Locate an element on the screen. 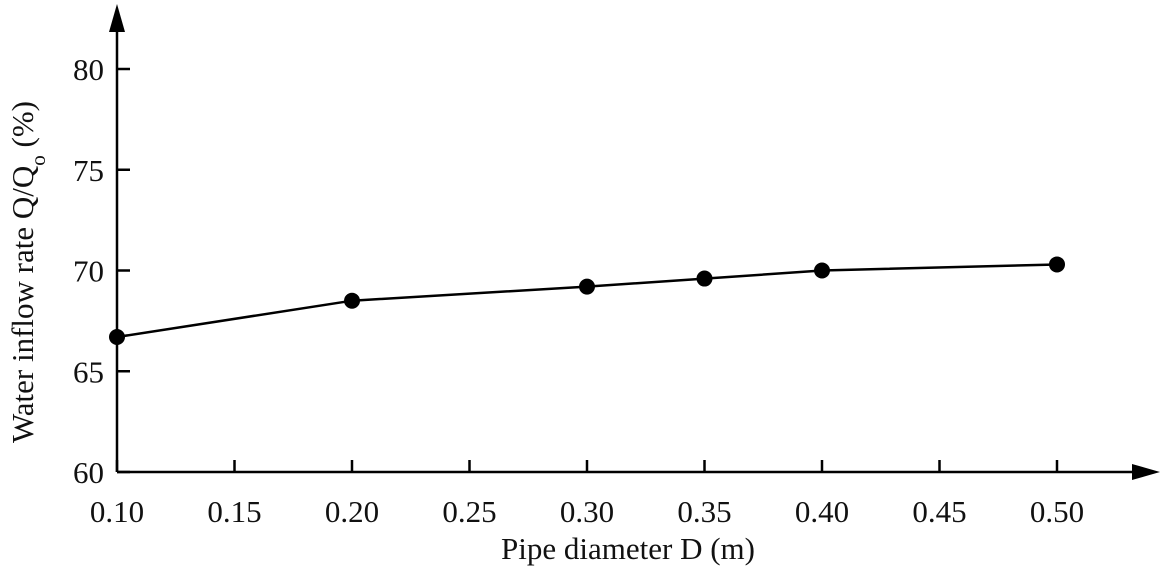  x-tick-label: 0.45 is located at coordinates (939, 511).